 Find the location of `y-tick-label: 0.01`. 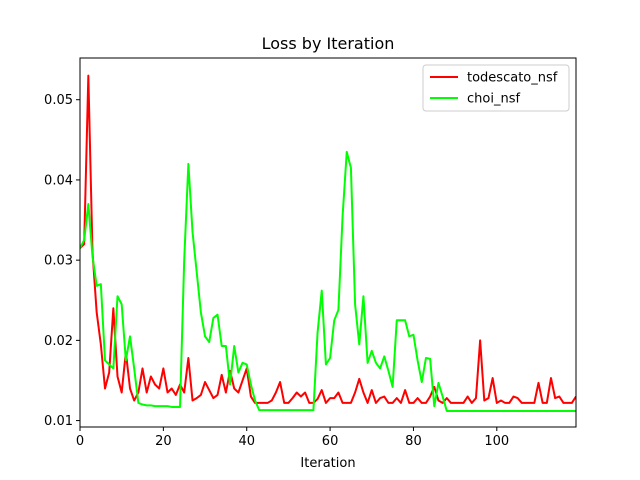

y-tick-label: 0.01 is located at coordinates (58, 421).